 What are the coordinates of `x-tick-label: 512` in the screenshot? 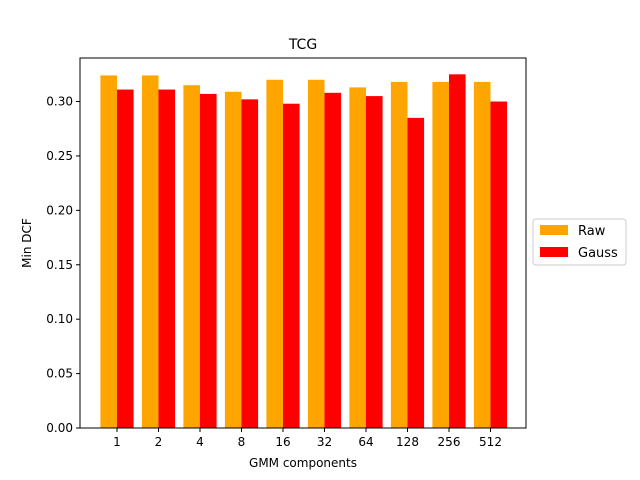 It's located at (490, 442).